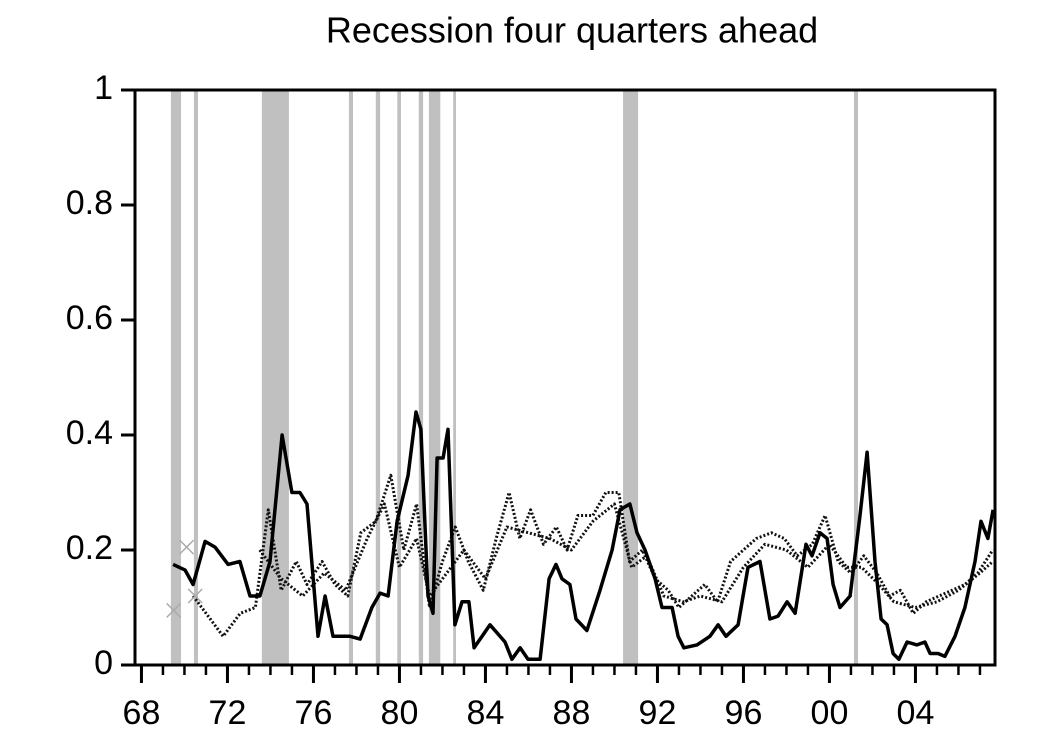 The image size is (1050, 742). What do you see at coordinates (744, 713) in the screenshot?
I see `x-tick-label: 96` at bounding box center [744, 713].